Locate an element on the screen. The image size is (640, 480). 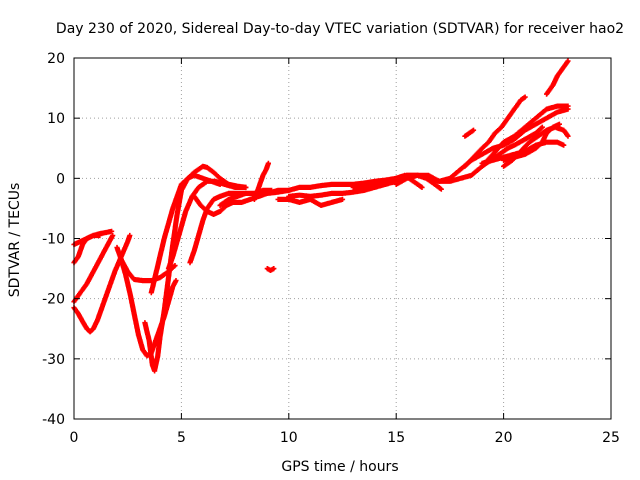
y-tick-label: -10 is located at coordinates (53, 240).